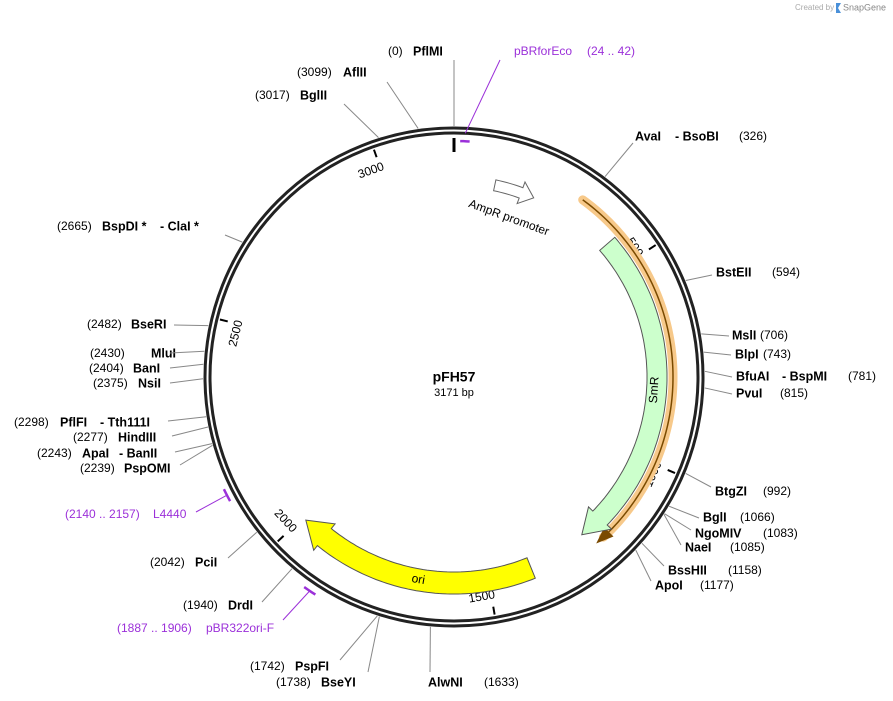 This screenshot has height=701, width=893. What do you see at coordinates (747, 547) in the screenshot?
I see `site-position: (1085)` at bounding box center [747, 547].